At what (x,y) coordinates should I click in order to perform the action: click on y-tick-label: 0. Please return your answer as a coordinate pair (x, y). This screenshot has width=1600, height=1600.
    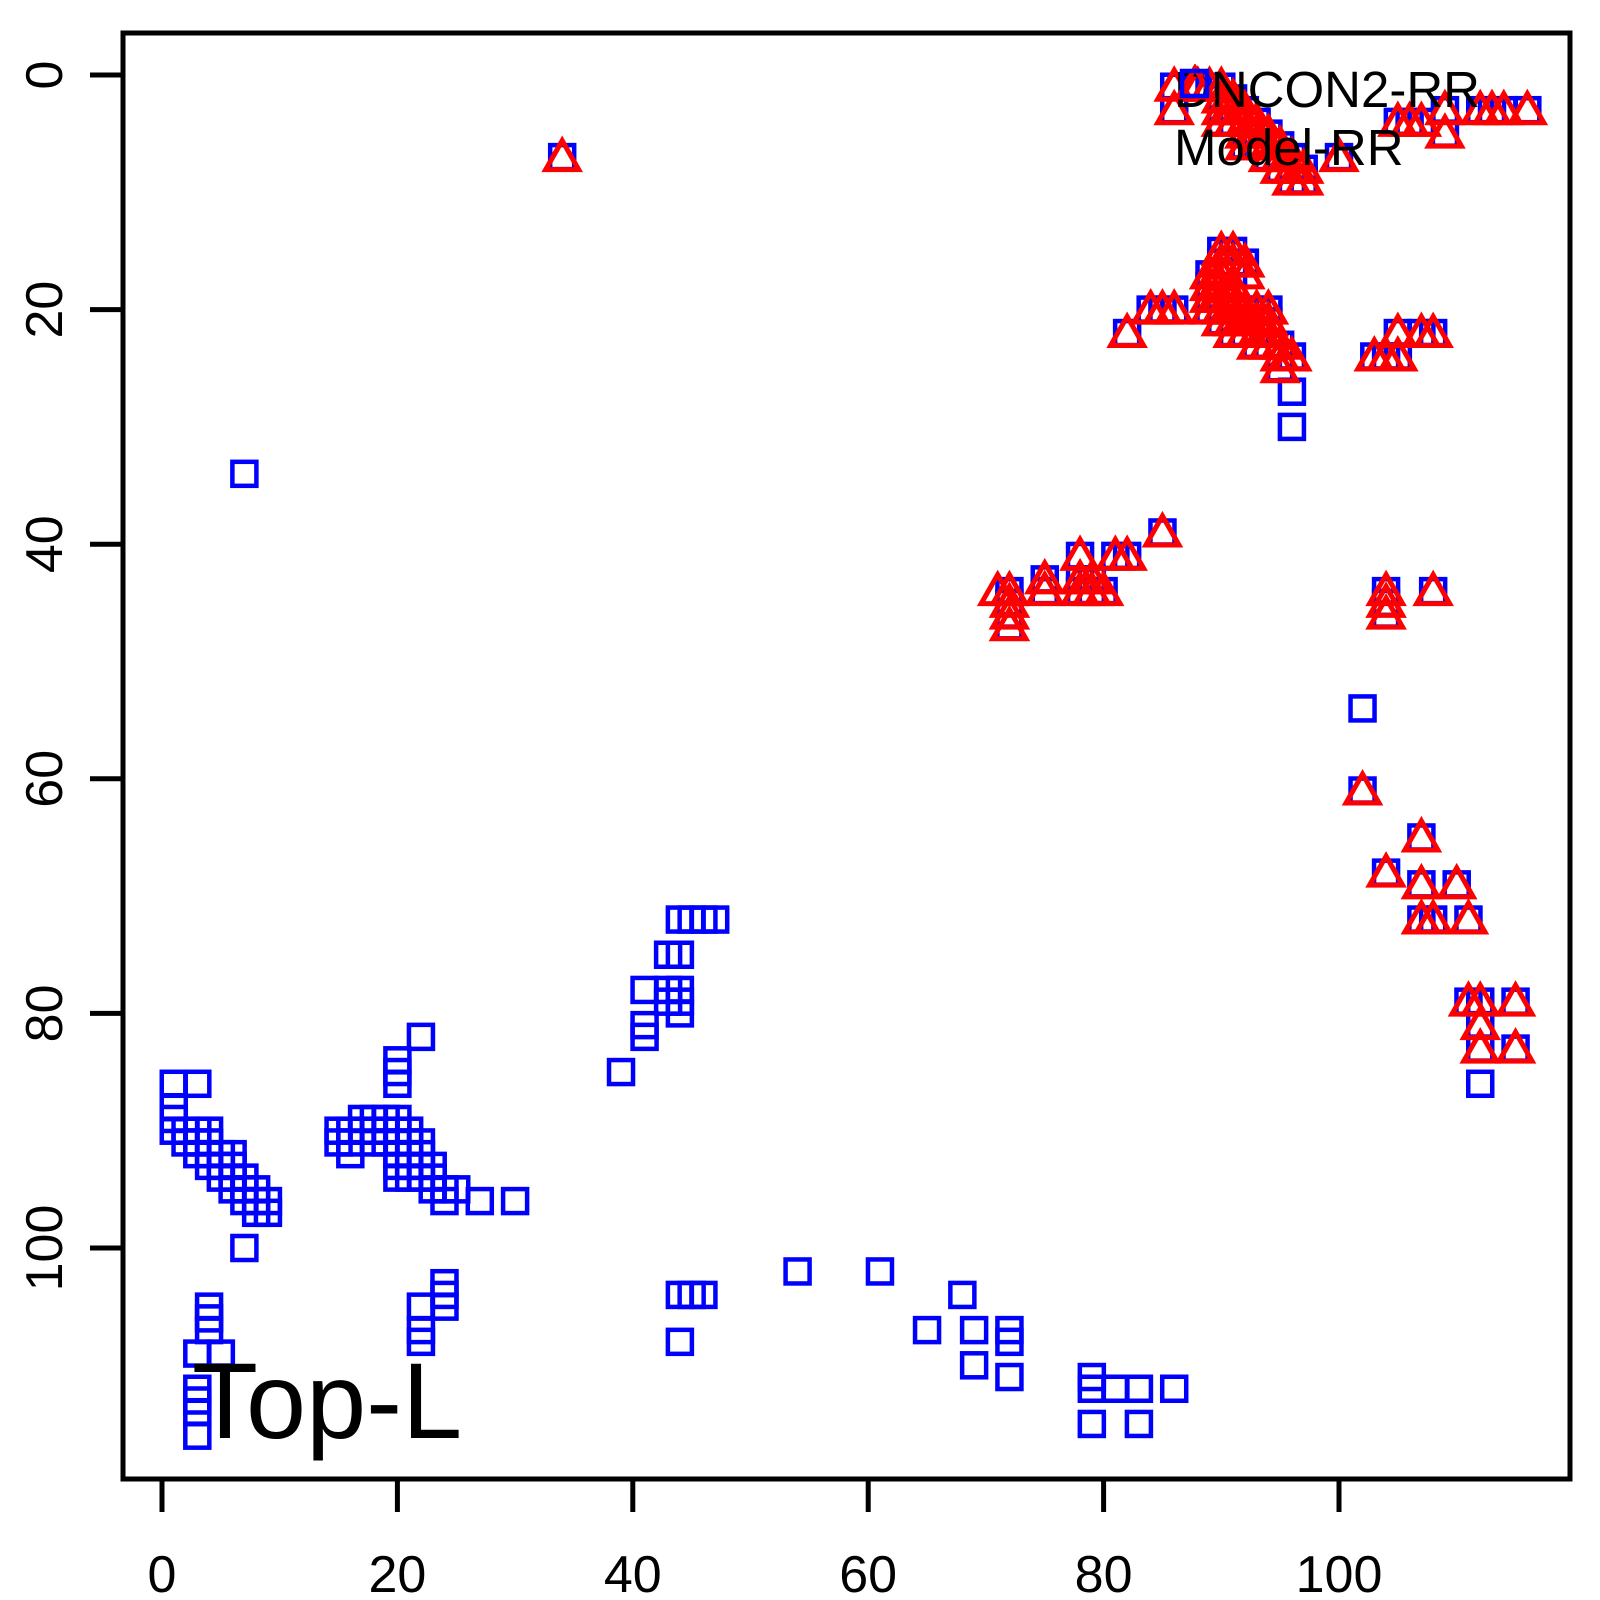
    Looking at the image, I should click on (45, 75).